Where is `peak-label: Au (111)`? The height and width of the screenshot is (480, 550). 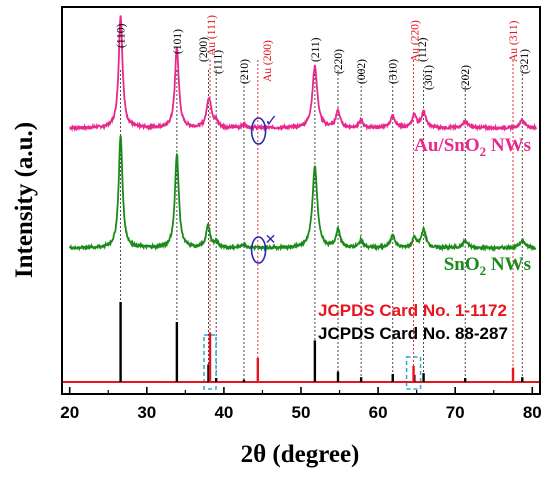
peak-label: Au (111) is located at coordinates (212, 35).